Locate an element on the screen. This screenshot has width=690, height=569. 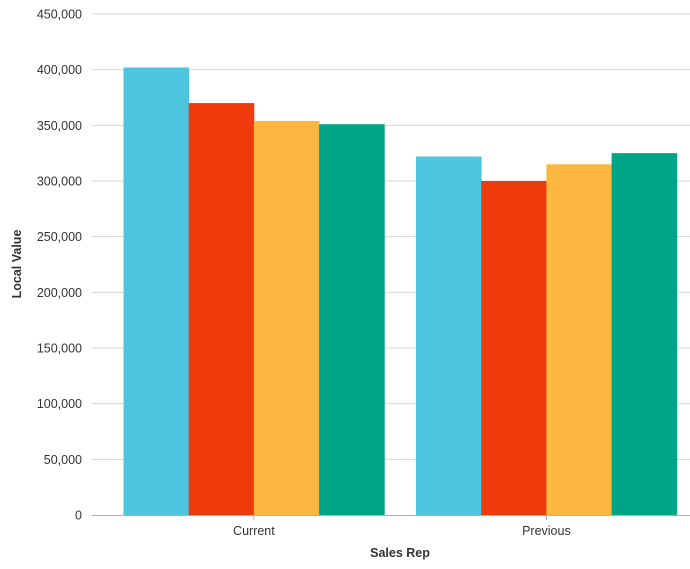
y-tick-label: 150,000 is located at coordinates (59, 349).